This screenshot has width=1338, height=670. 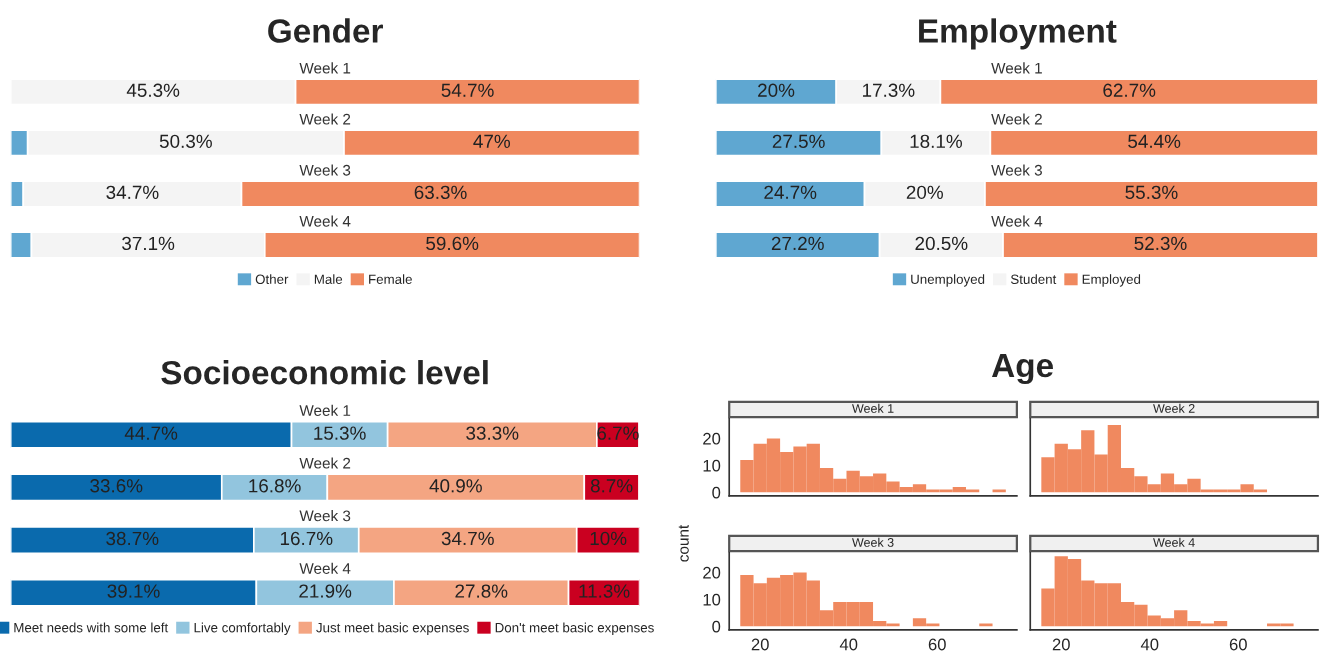 What do you see at coordinates (132, 538) in the screenshot?
I see `data-label: 38.7%` at bounding box center [132, 538].